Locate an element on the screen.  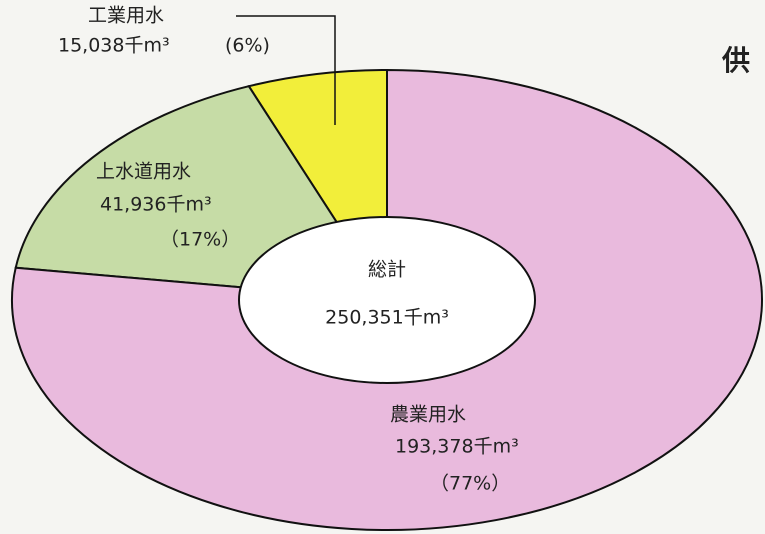
center-hole is located at coordinates (387, 300).